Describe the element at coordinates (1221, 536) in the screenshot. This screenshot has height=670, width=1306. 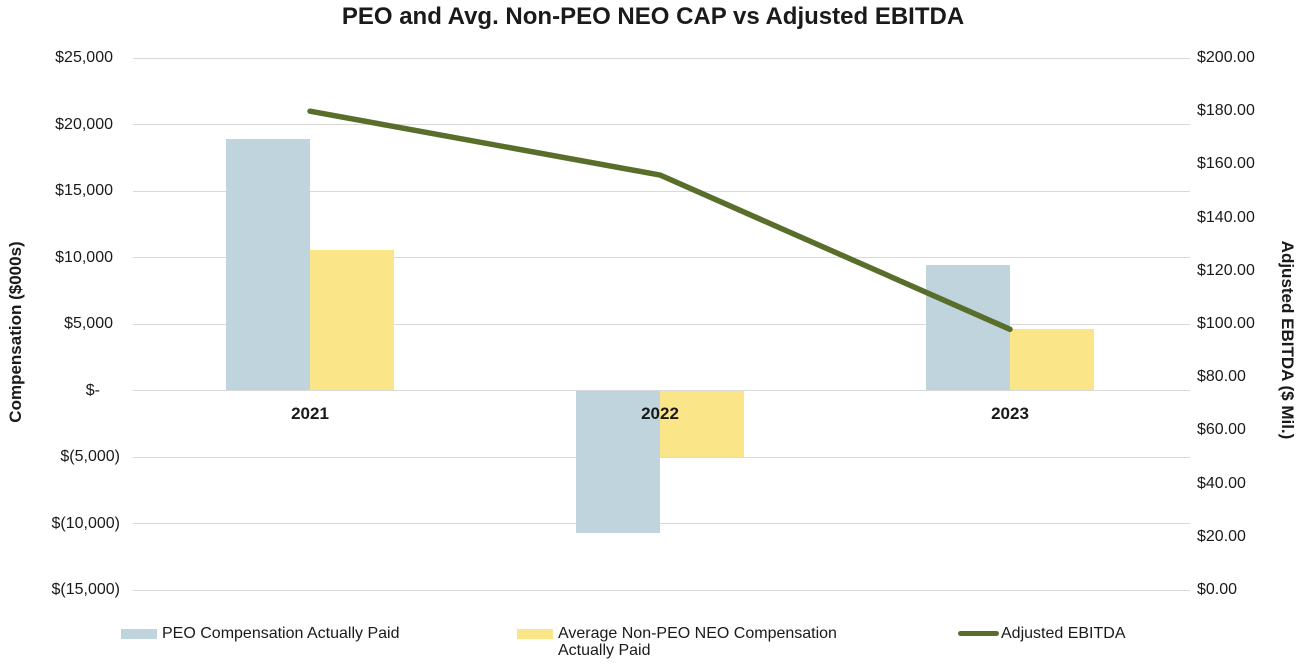
I see `right-axis-tick-label: $20.00` at that location.